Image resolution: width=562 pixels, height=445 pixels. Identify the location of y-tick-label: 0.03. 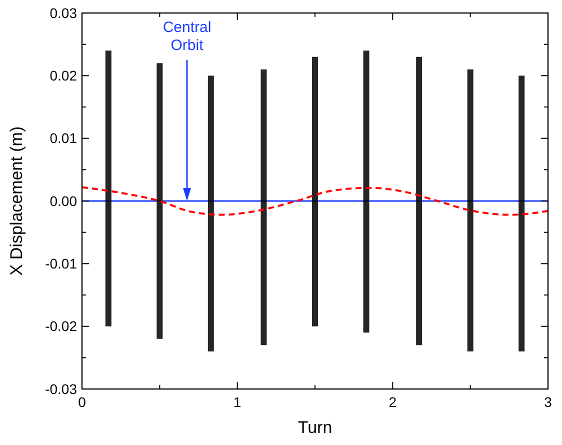
(64, 12).